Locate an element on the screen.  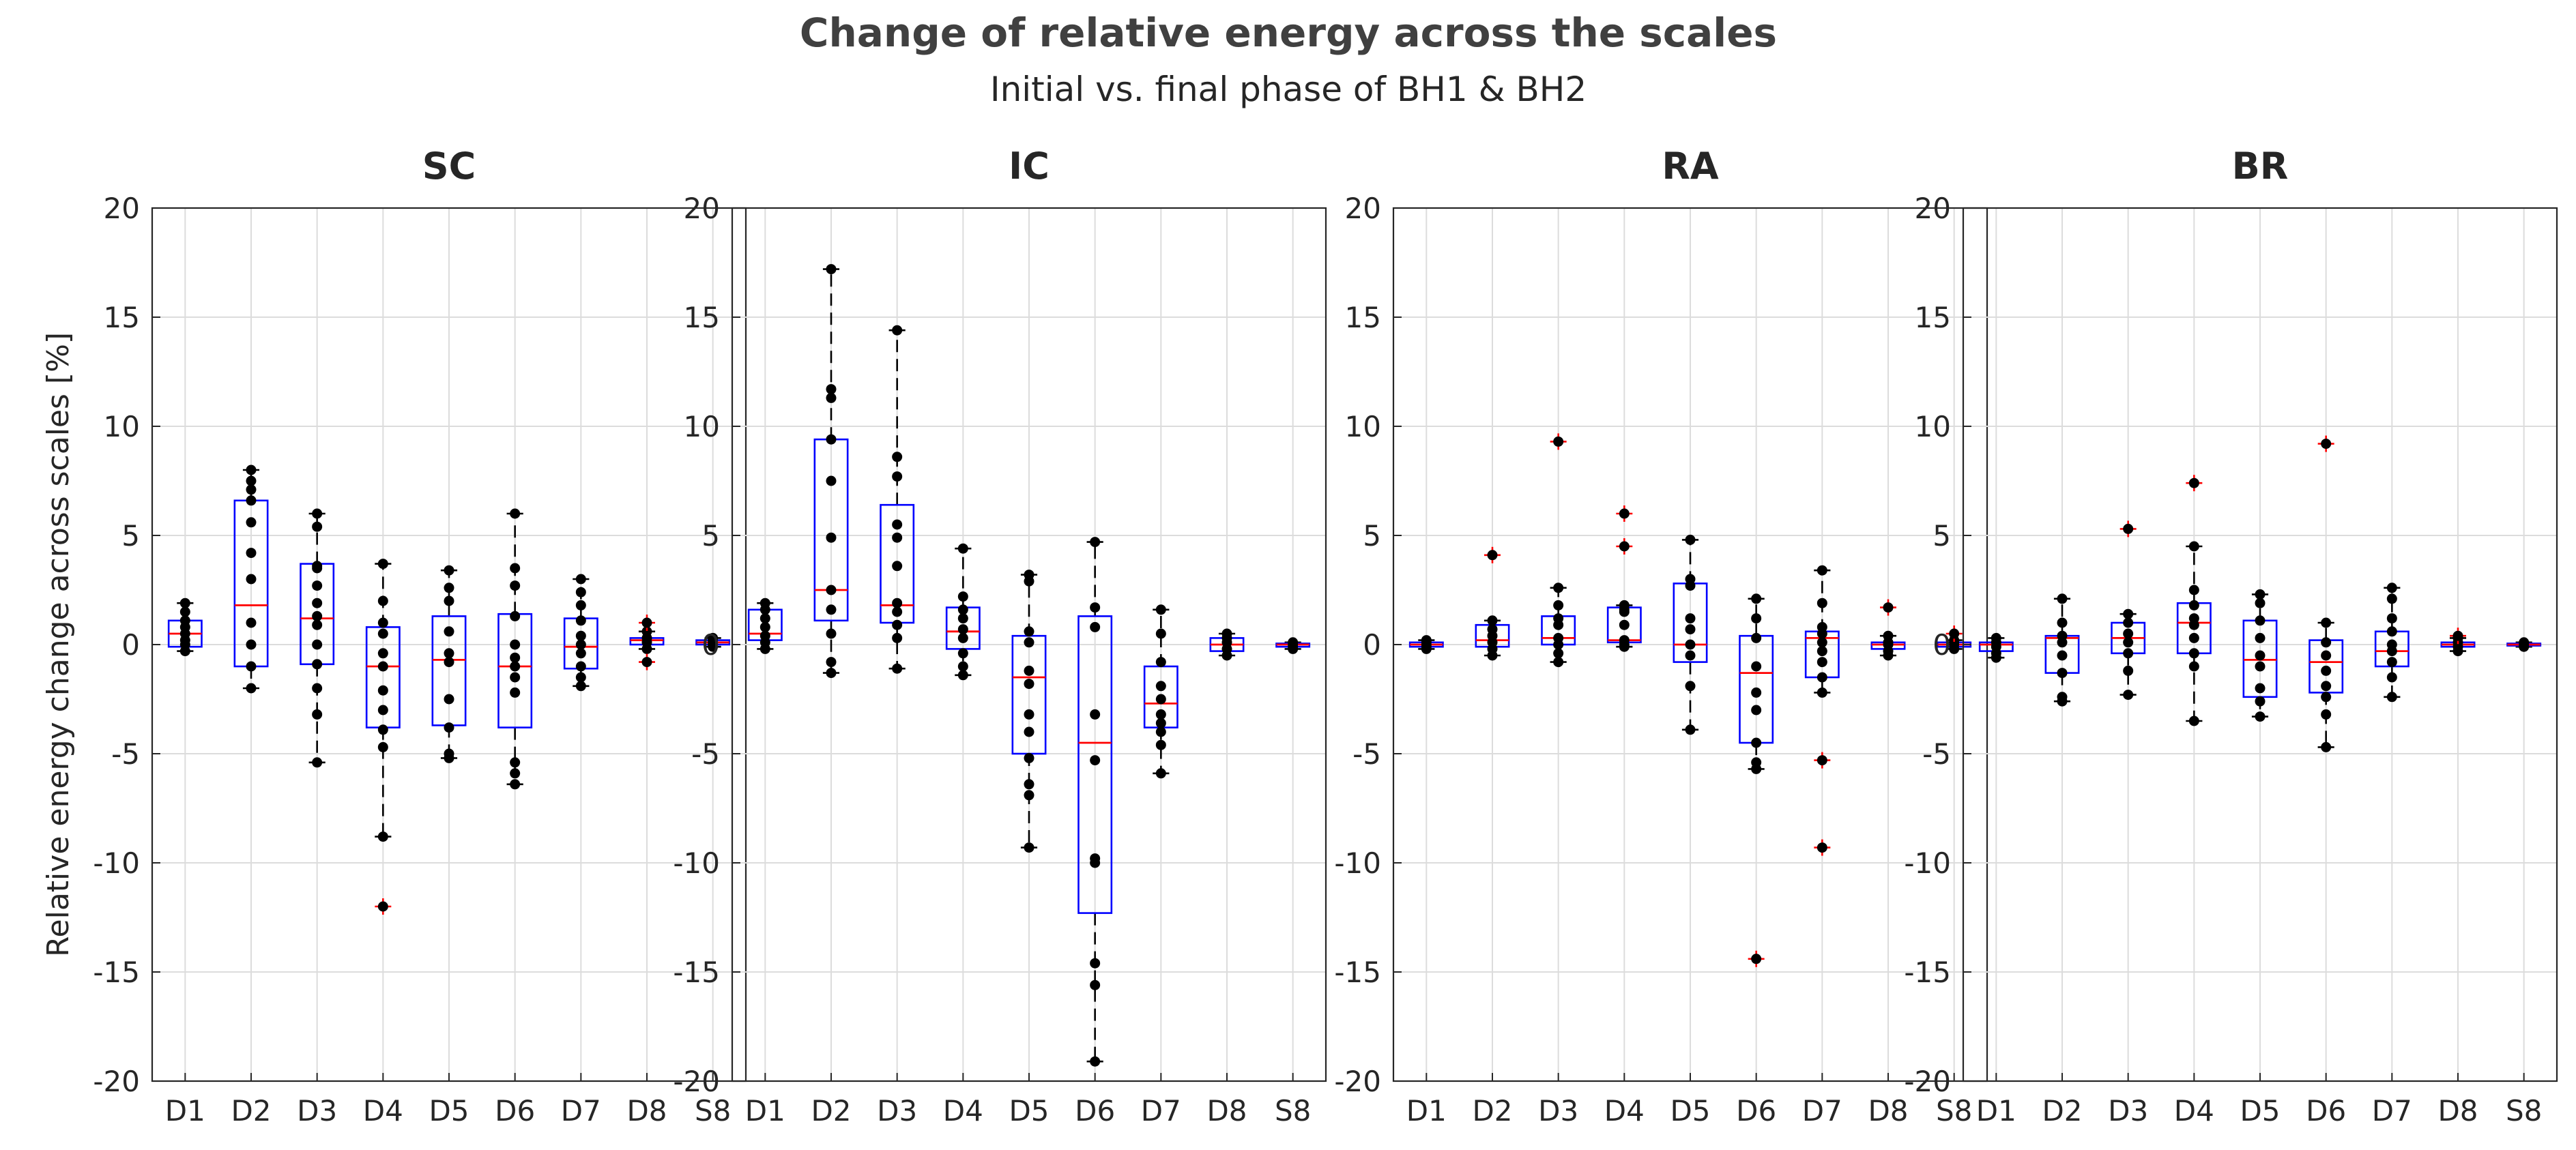
x-tick-label: D2 is located at coordinates (831, 1110).